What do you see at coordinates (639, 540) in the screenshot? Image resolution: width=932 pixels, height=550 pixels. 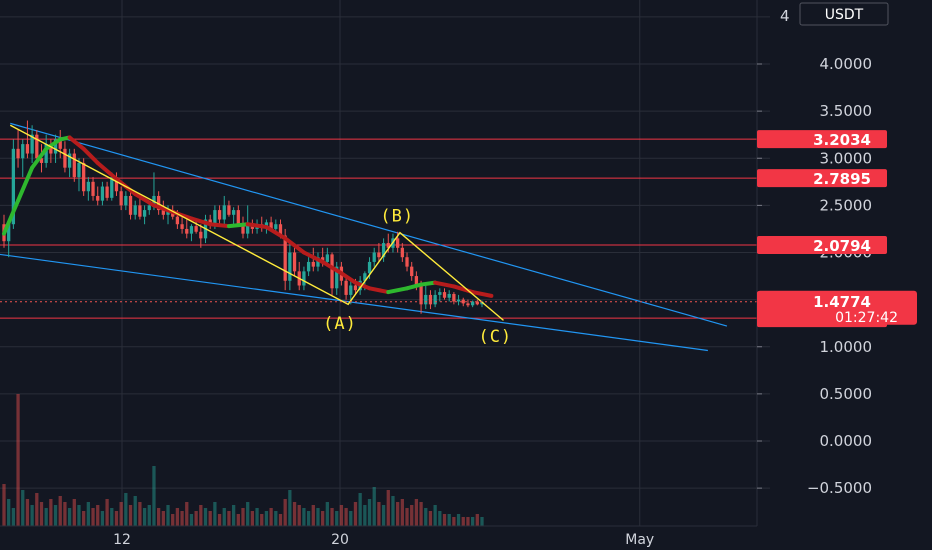 I see `time-tick-label: May` at bounding box center [639, 540].